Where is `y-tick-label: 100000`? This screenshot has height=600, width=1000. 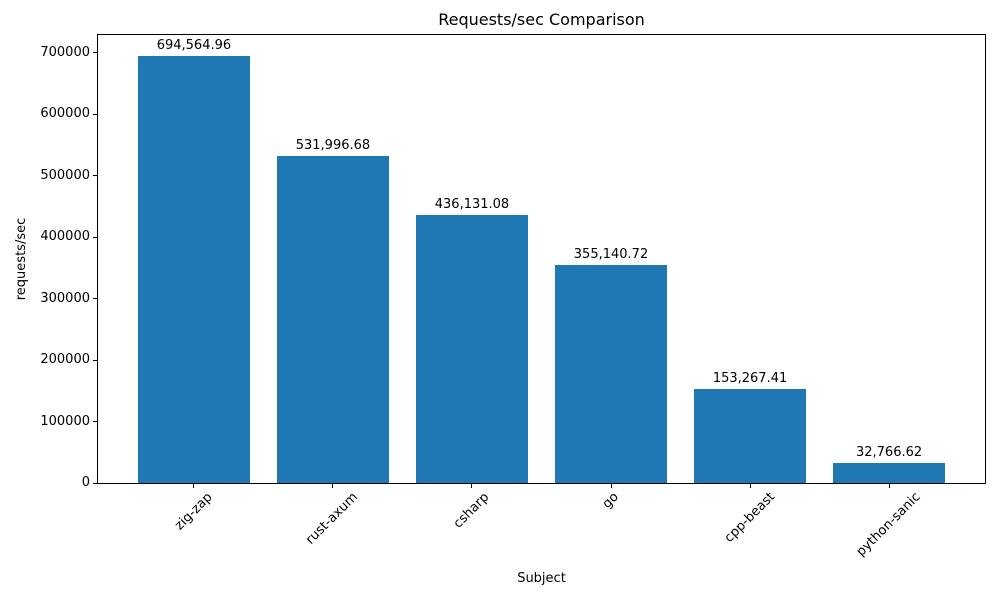
y-tick-label: 100000 is located at coordinates (65, 421).